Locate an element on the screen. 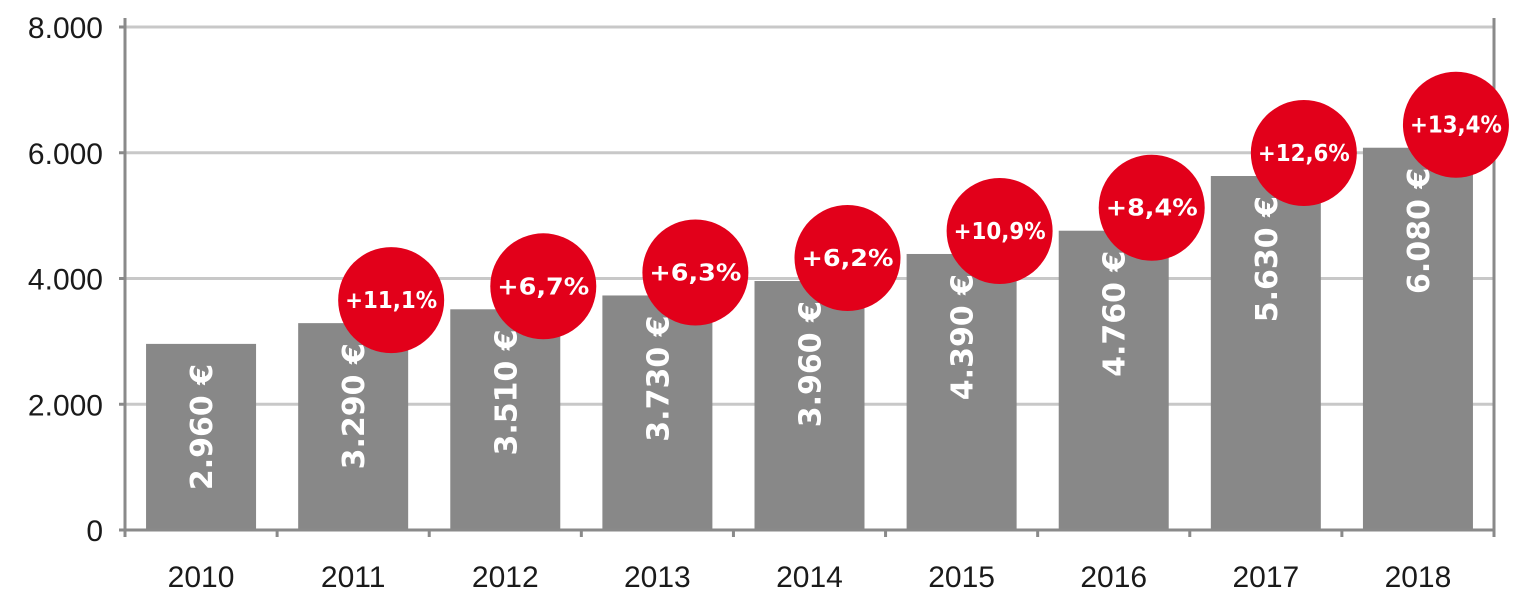 This screenshot has width=1518, height=602. bar-value-label: 2.960 € is located at coordinates (202, 427).